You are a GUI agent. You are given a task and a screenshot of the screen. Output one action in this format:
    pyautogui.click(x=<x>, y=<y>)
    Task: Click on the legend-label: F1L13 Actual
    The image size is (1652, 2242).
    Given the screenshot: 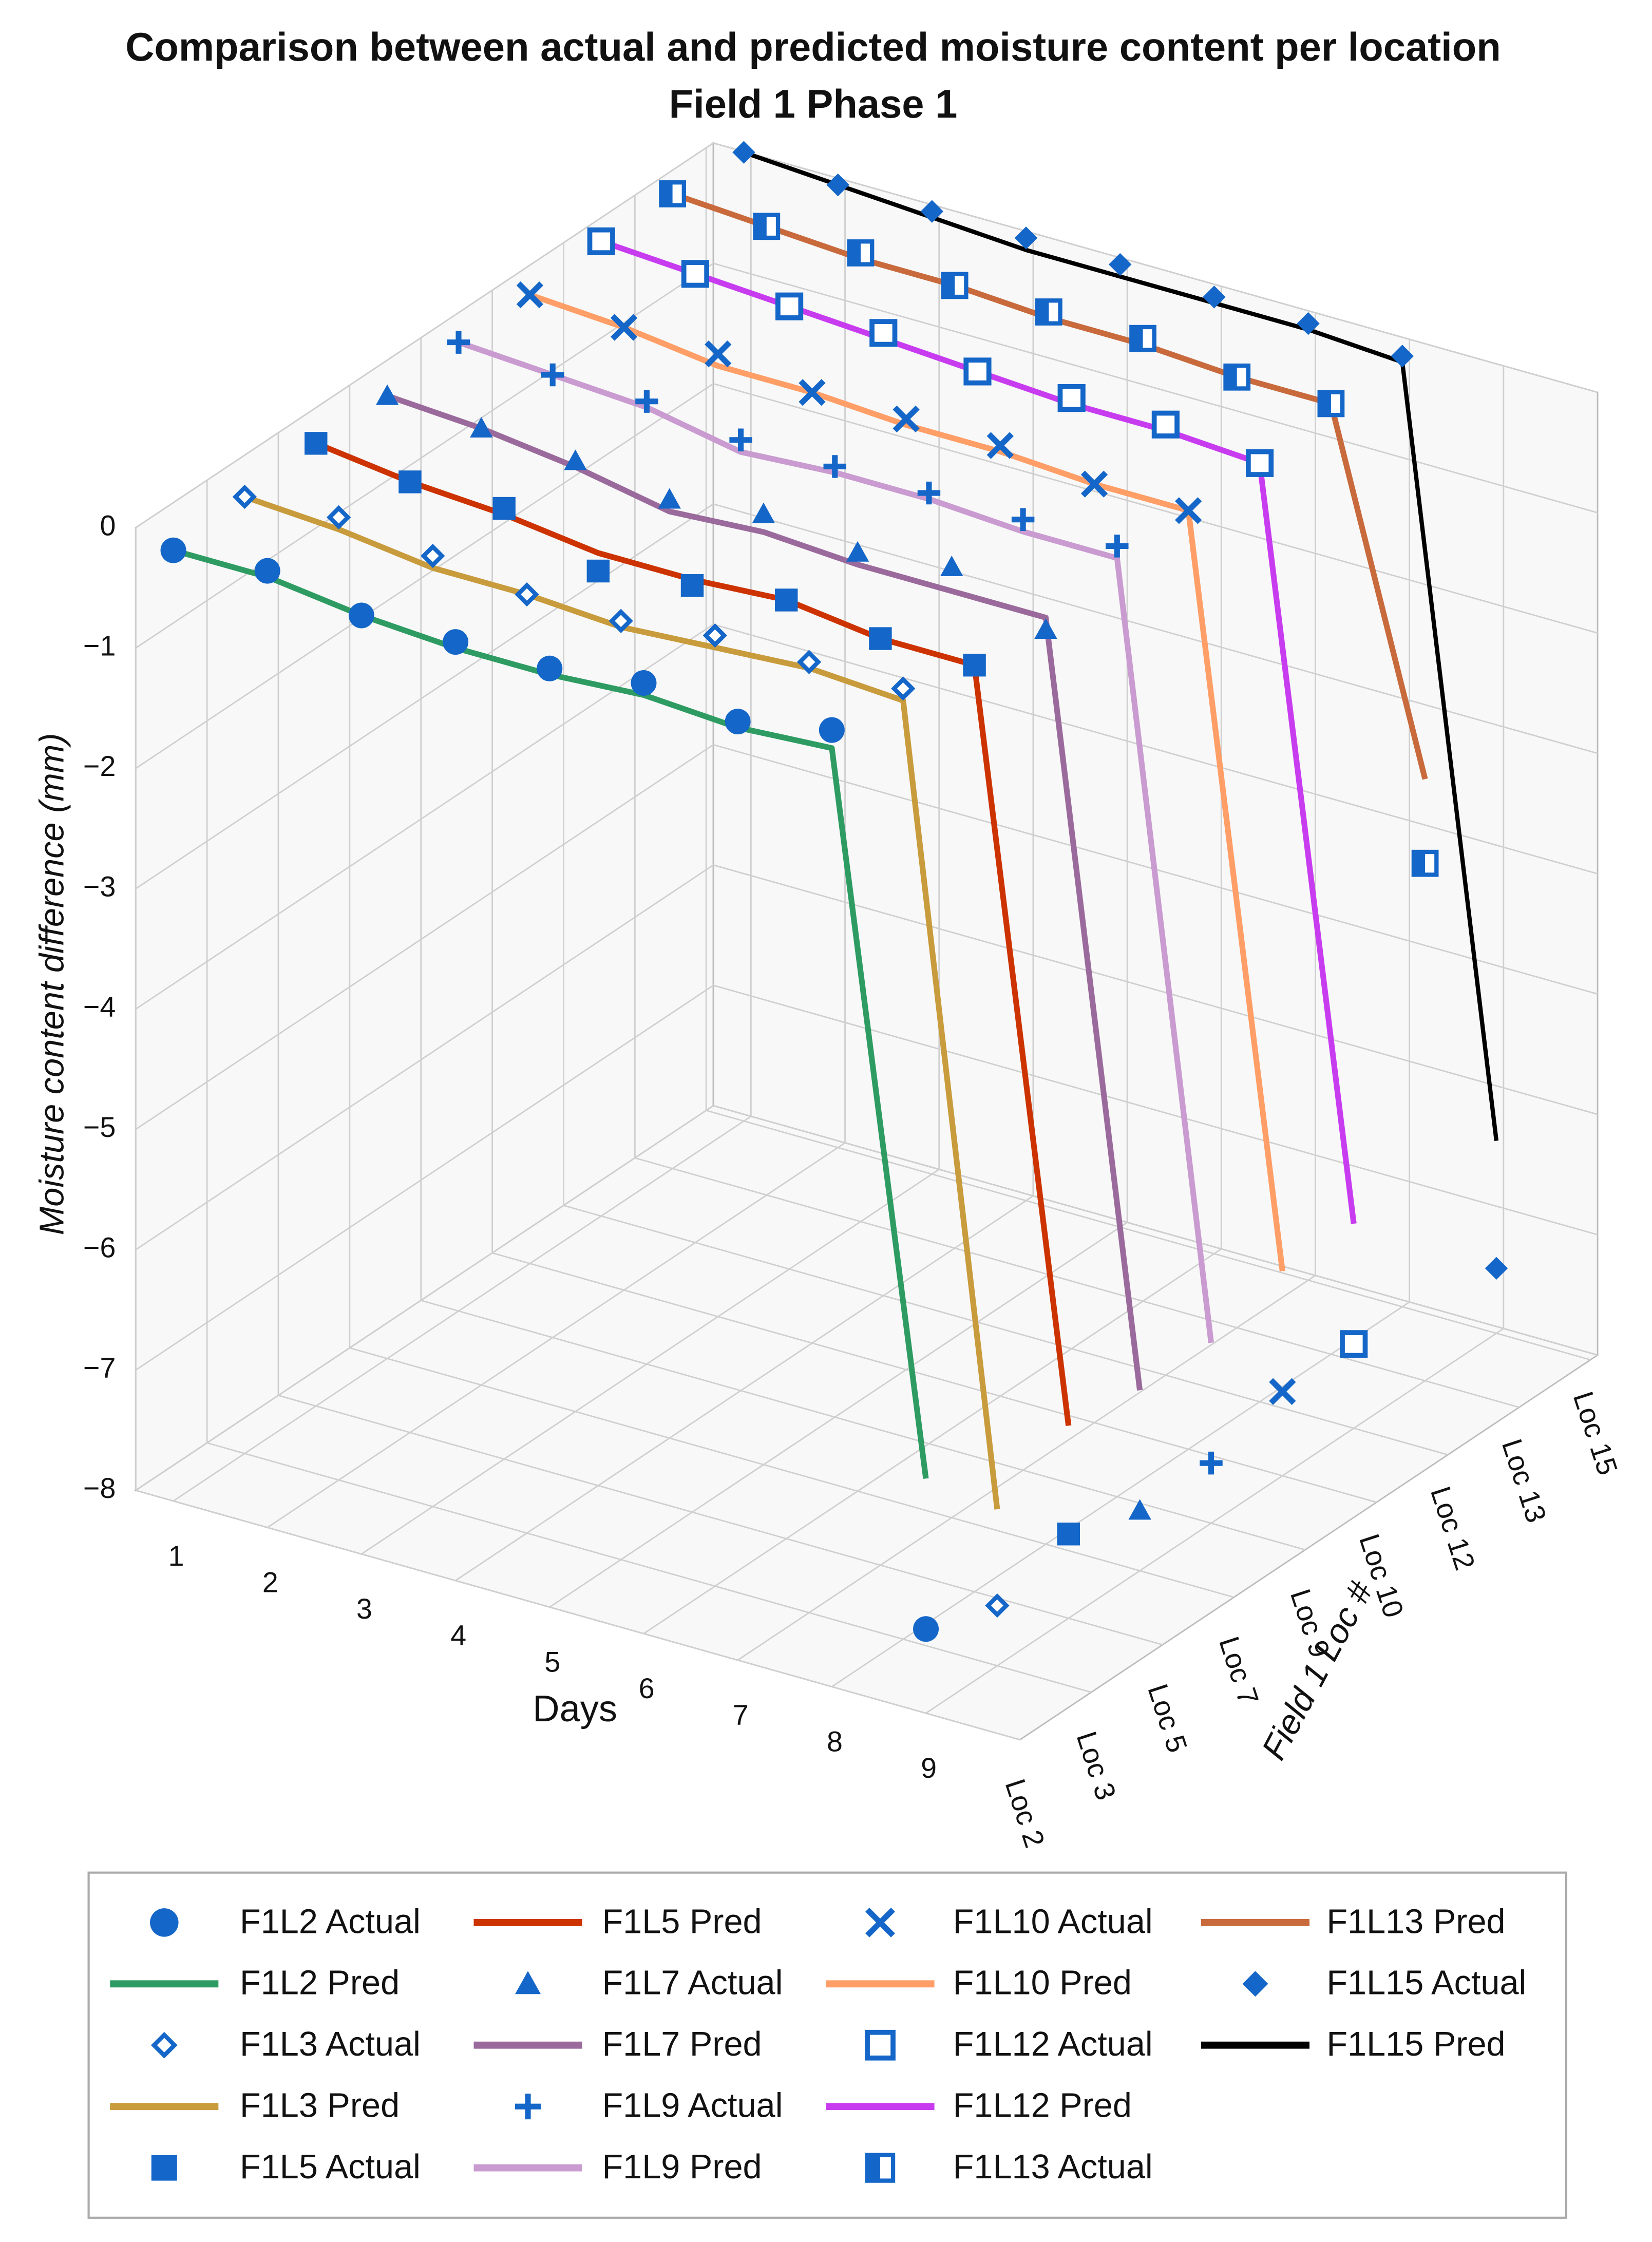 What is the action you would take?
    pyautogui.click(x=1053, y=2167)
    